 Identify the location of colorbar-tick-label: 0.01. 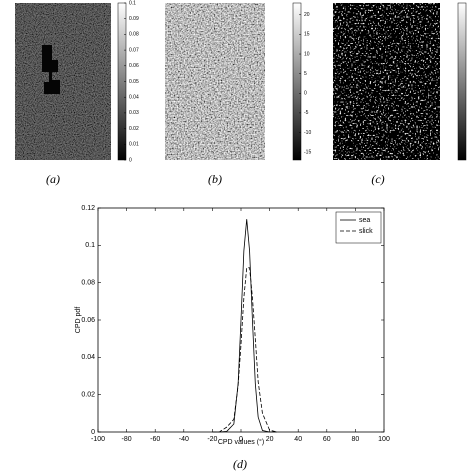
(134, 145).